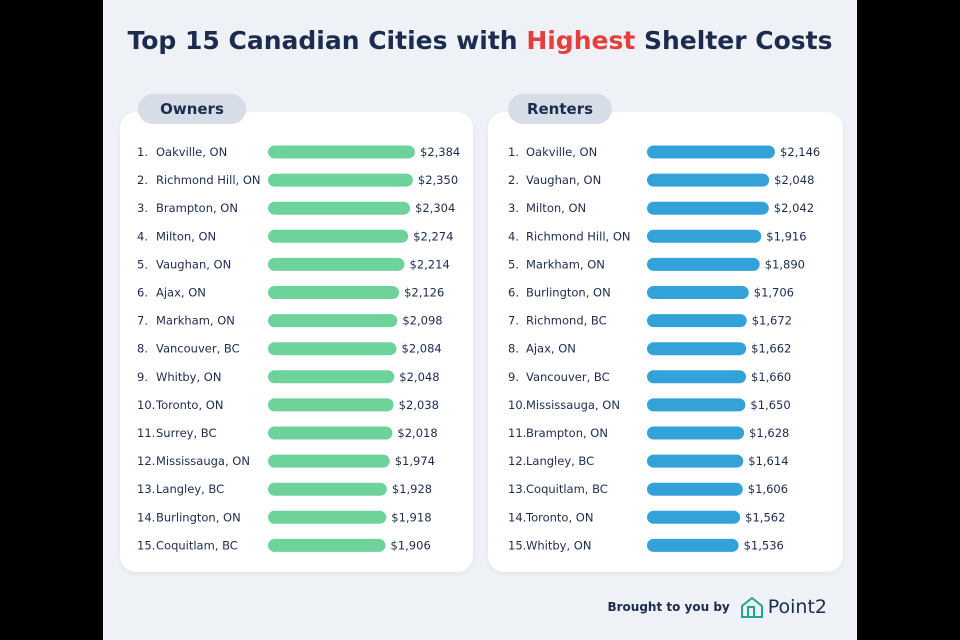 The height and width of the screenshot is (640, 960). What do you see at coordinates (785, 264) in the screenshot?
I see `value-label: $1,890` at bounding box center [785, 264].